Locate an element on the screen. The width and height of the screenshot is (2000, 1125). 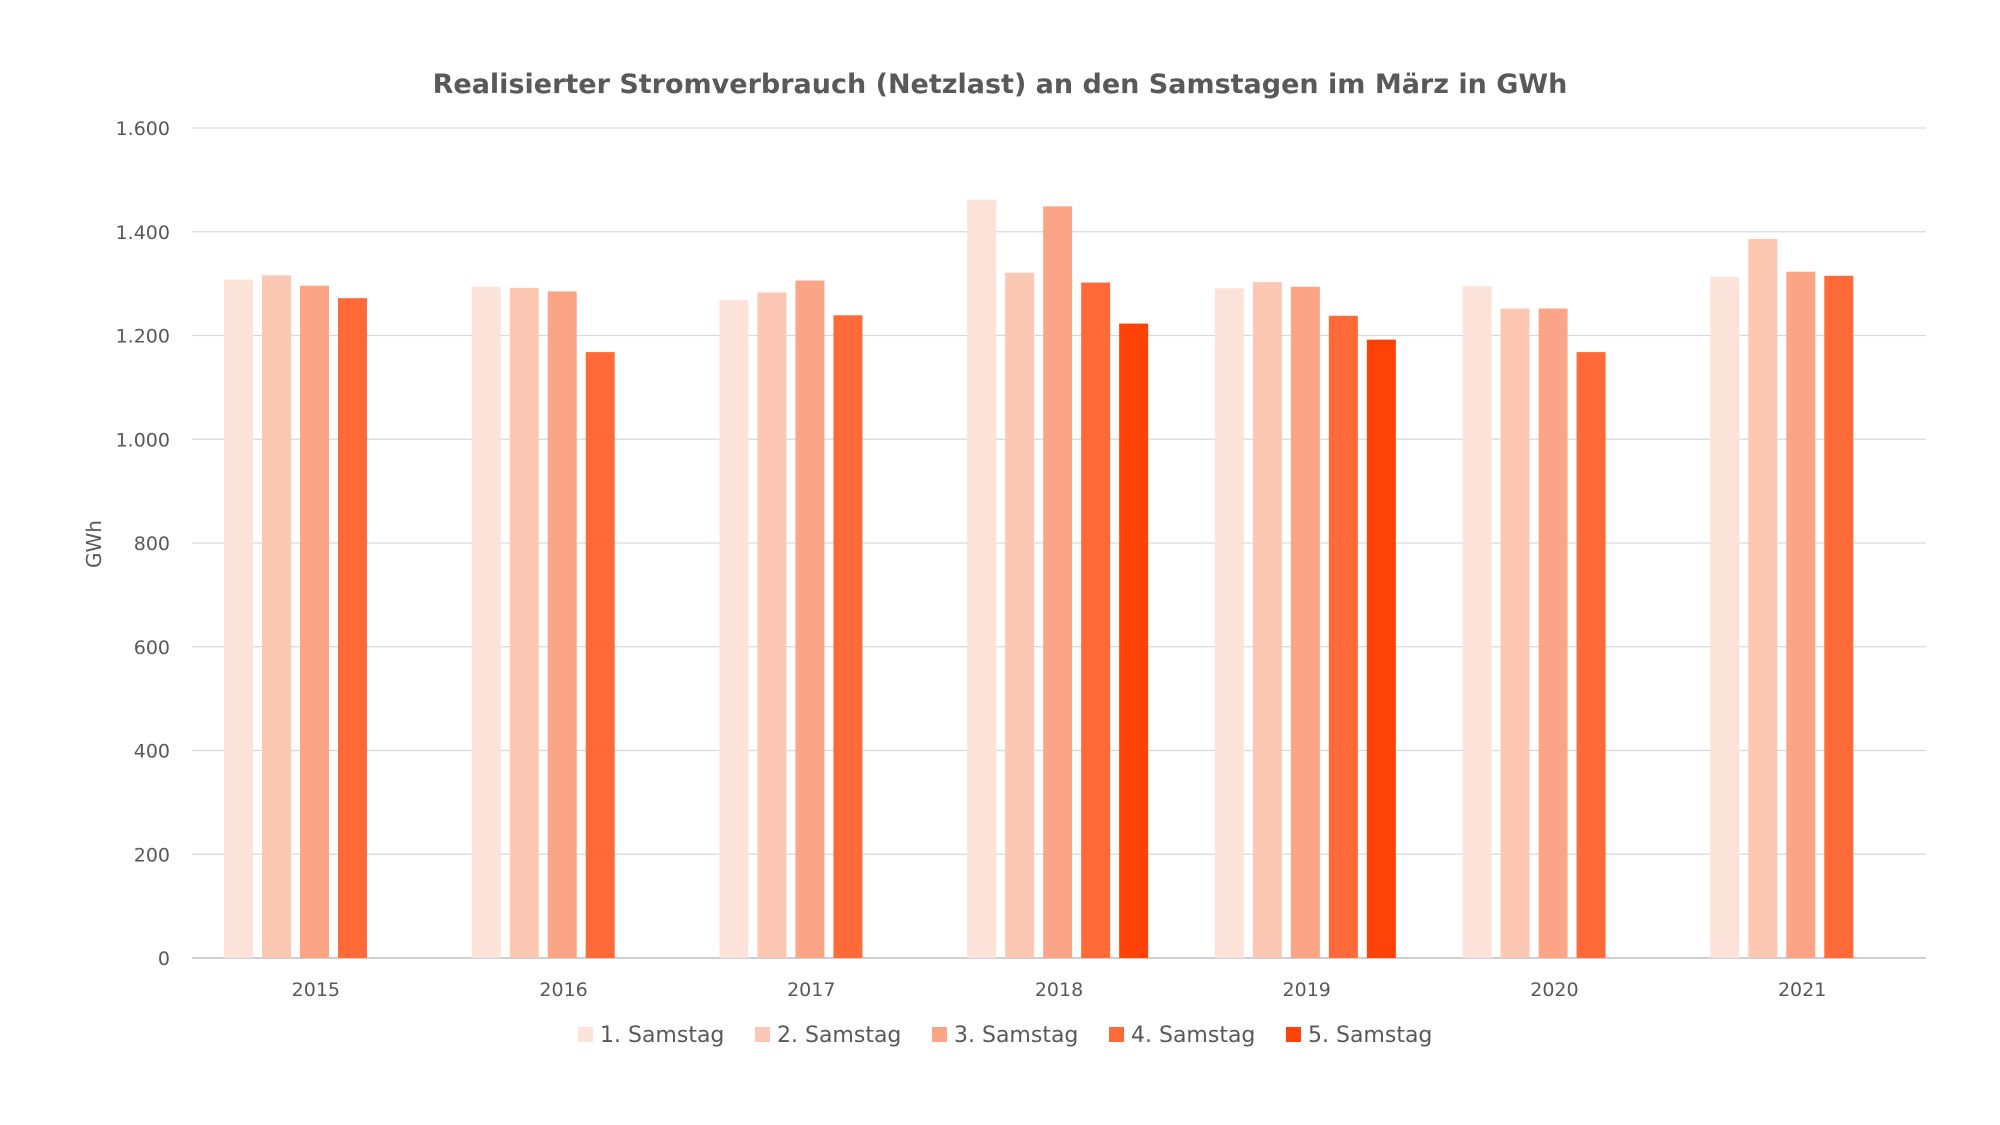
legend-label: 1. Samstag is located at coordinates (662, 1035).